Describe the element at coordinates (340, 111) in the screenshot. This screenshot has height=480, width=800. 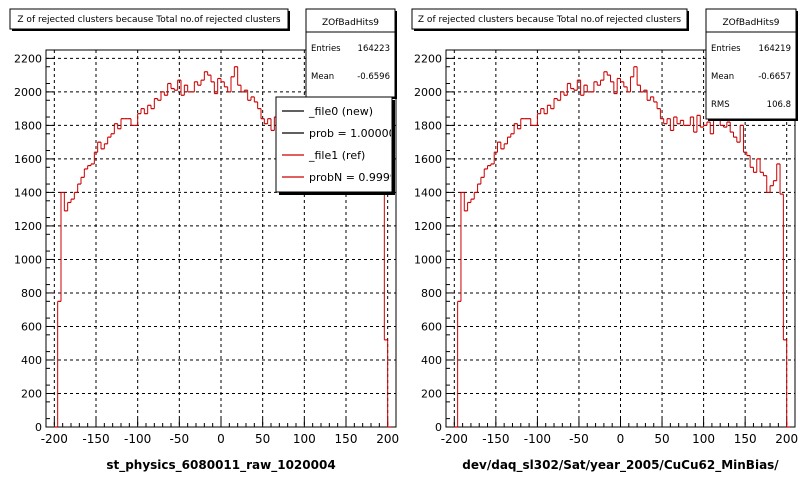
I see `legend-label: _file0 (new)` at that location.